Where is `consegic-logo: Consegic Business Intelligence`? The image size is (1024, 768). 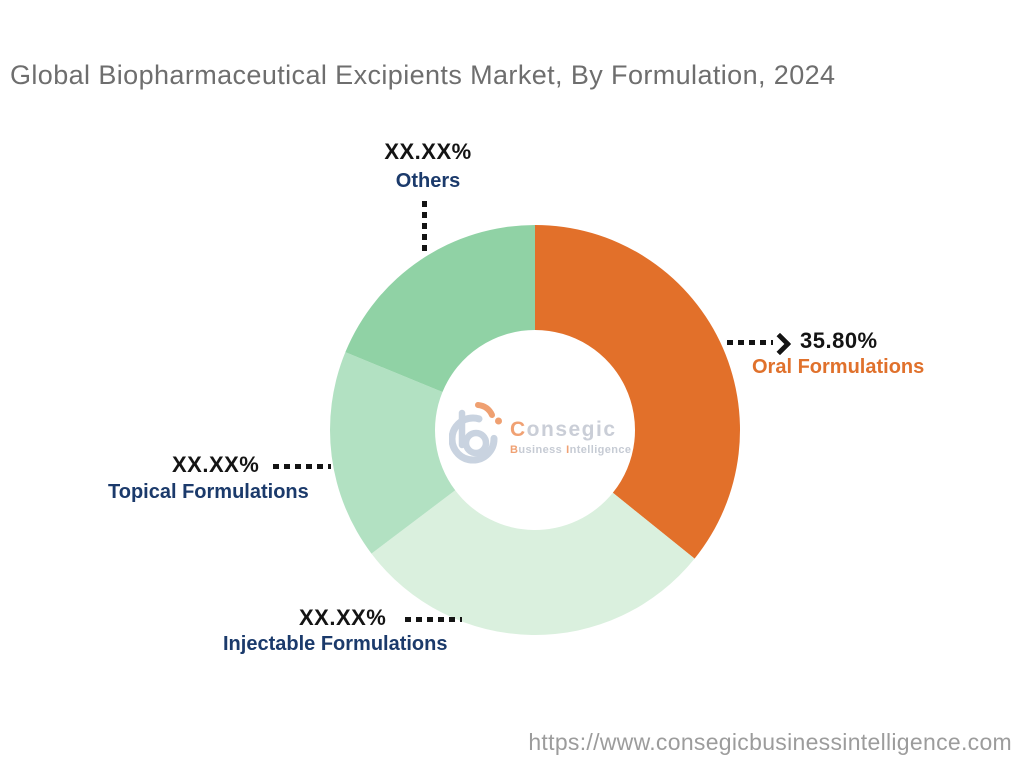
consegic-logo: Consegic Business Intelligence is located at coordinates (544, 435).